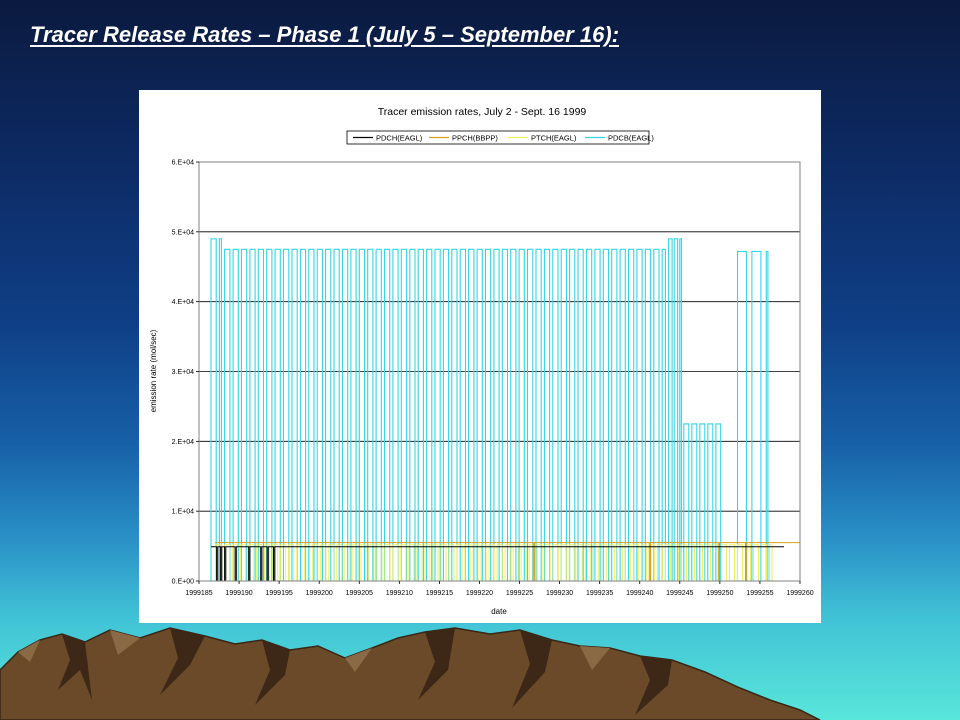  I want to click on y-axis-label: emission rate (mol/sec), so click(153, 370).